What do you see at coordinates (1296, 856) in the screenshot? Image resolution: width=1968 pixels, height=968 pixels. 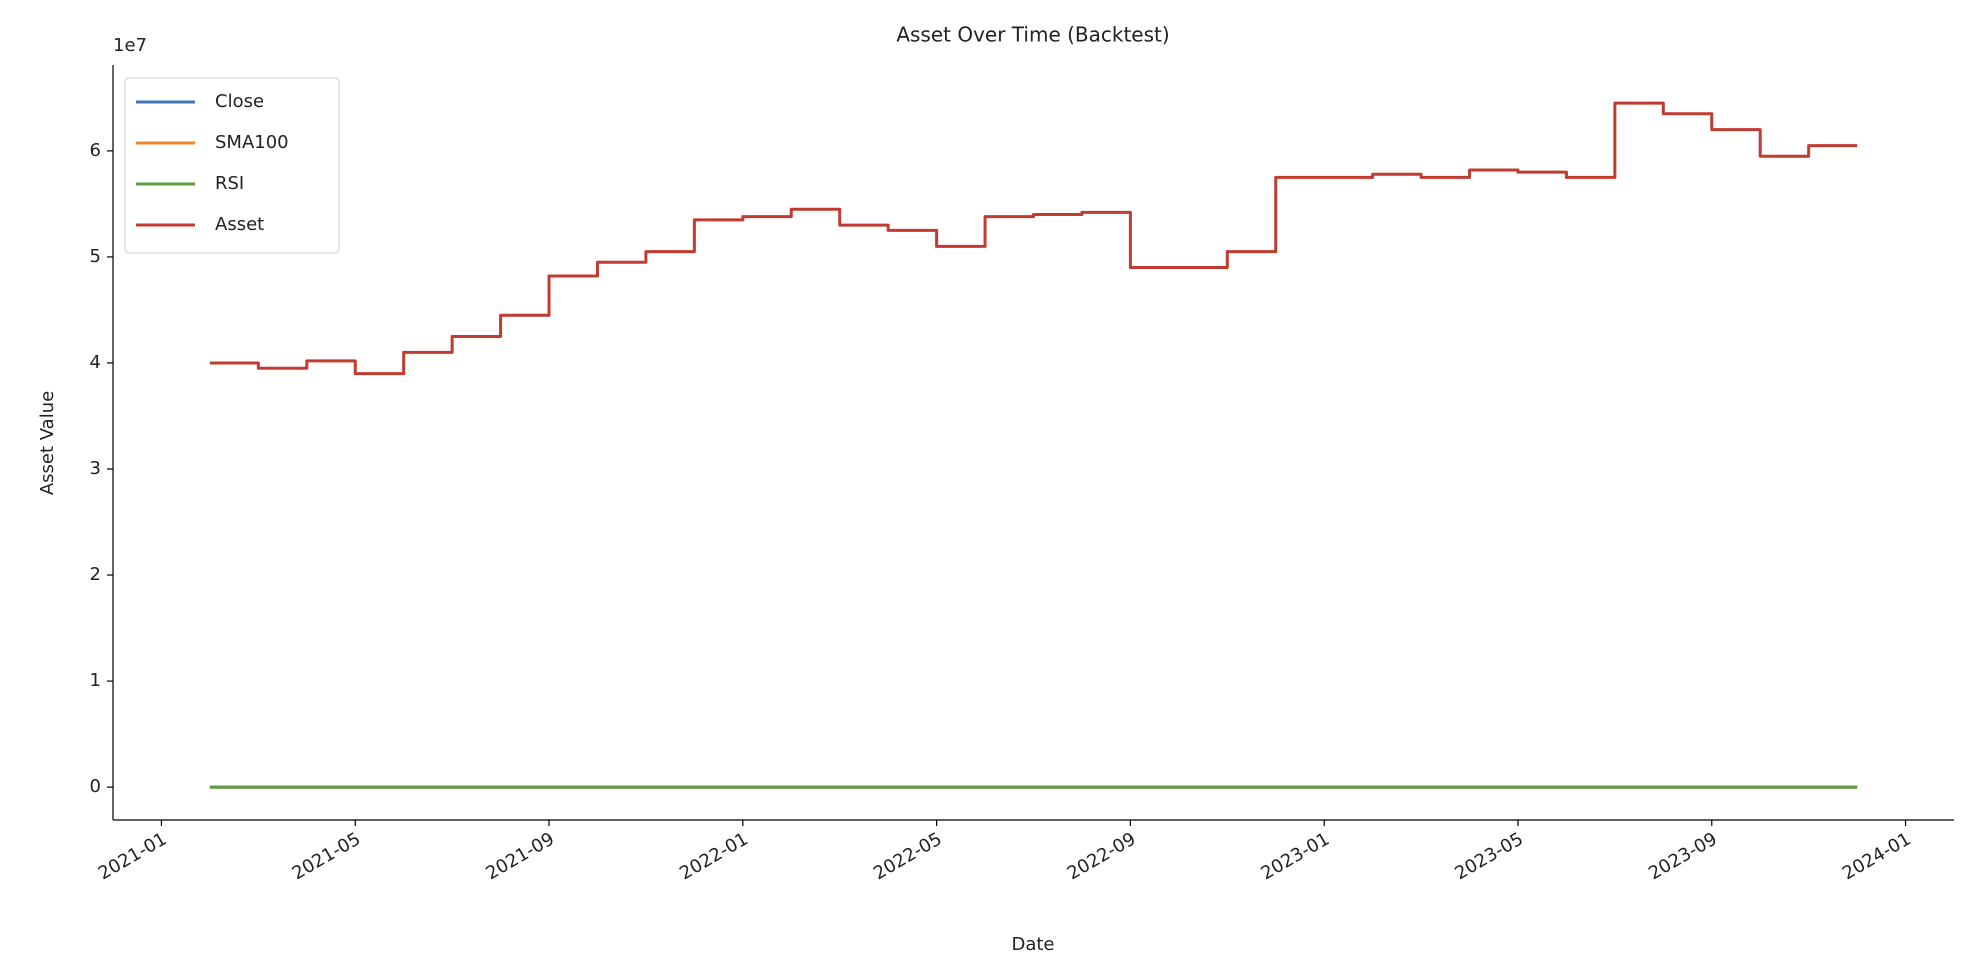 I see `x-tick-label: 2023-01` at bounding box center [1296, 856].